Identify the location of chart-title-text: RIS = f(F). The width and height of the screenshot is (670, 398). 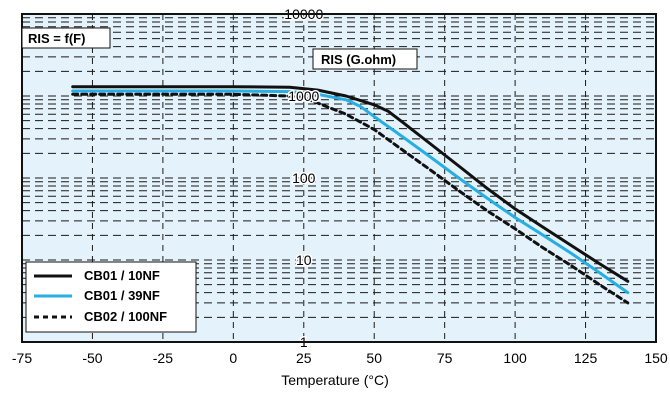
(56, 38).